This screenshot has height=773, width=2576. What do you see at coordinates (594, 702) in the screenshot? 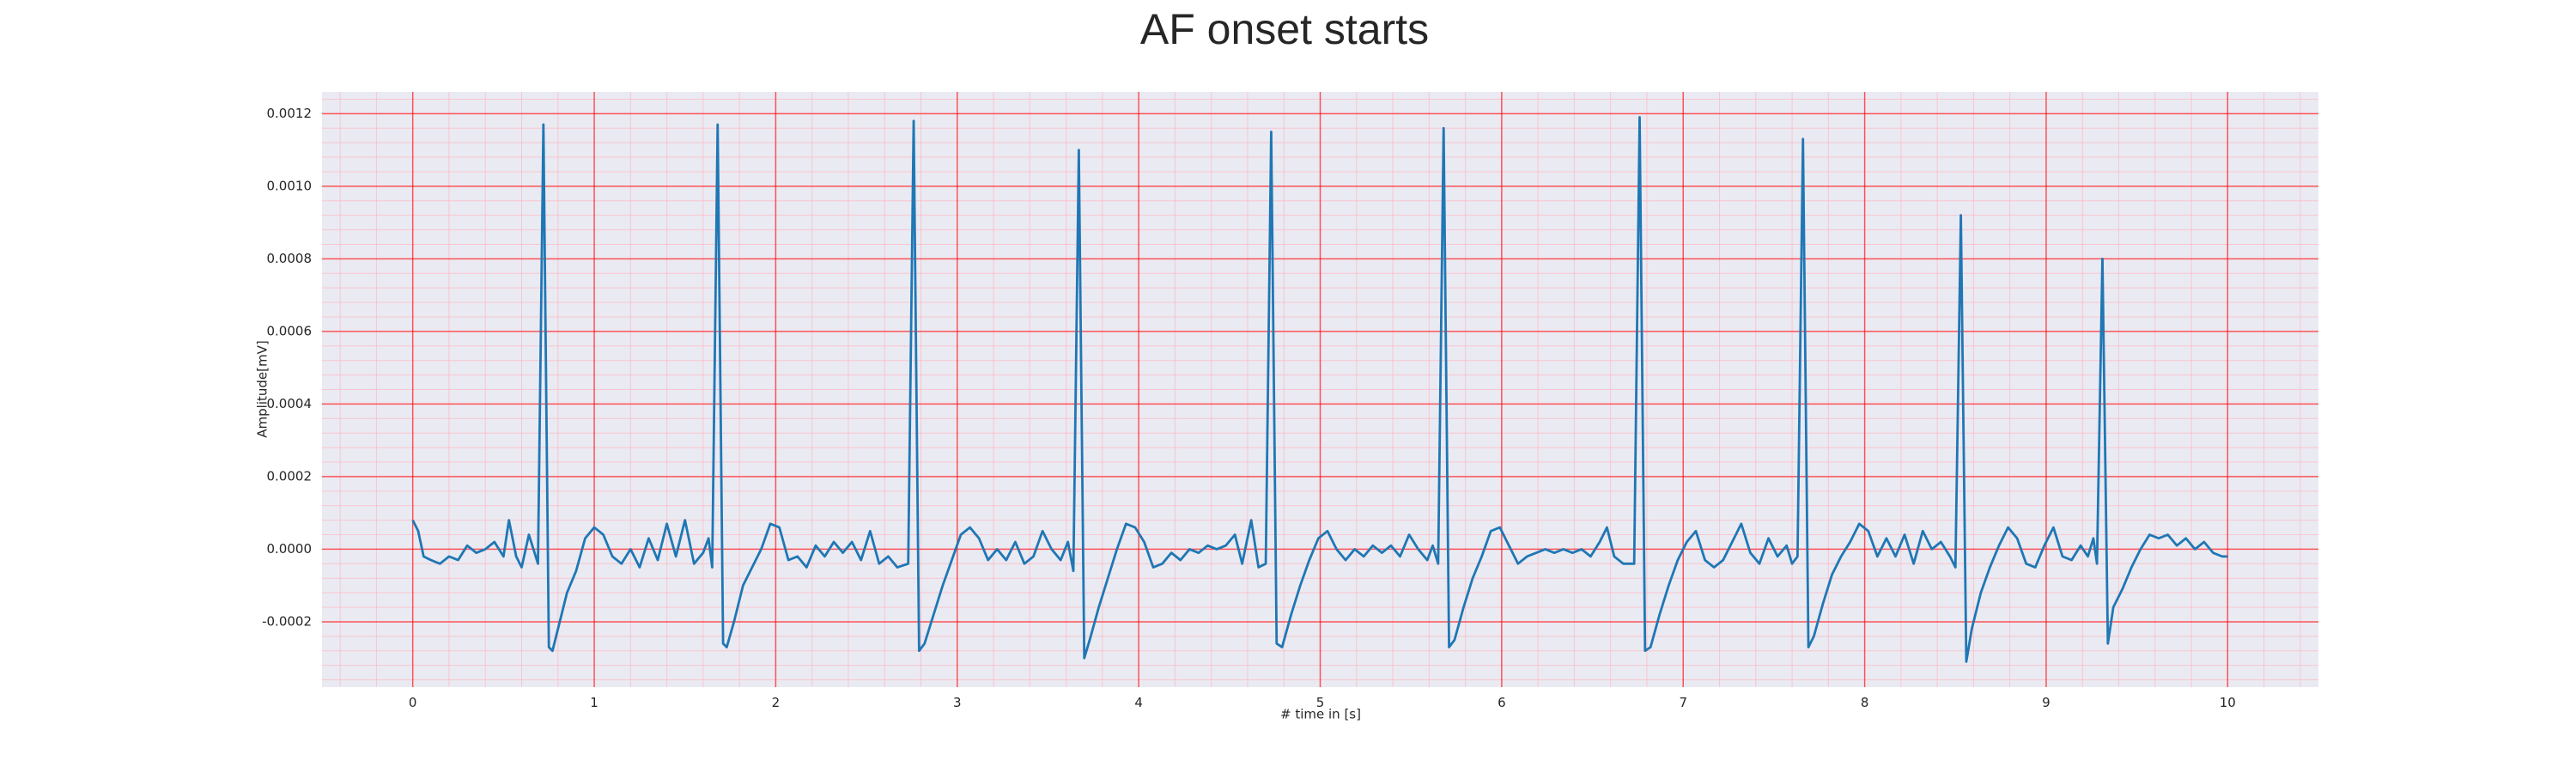
I see `x-tick-label: 1` at bounding box center [594, 702].